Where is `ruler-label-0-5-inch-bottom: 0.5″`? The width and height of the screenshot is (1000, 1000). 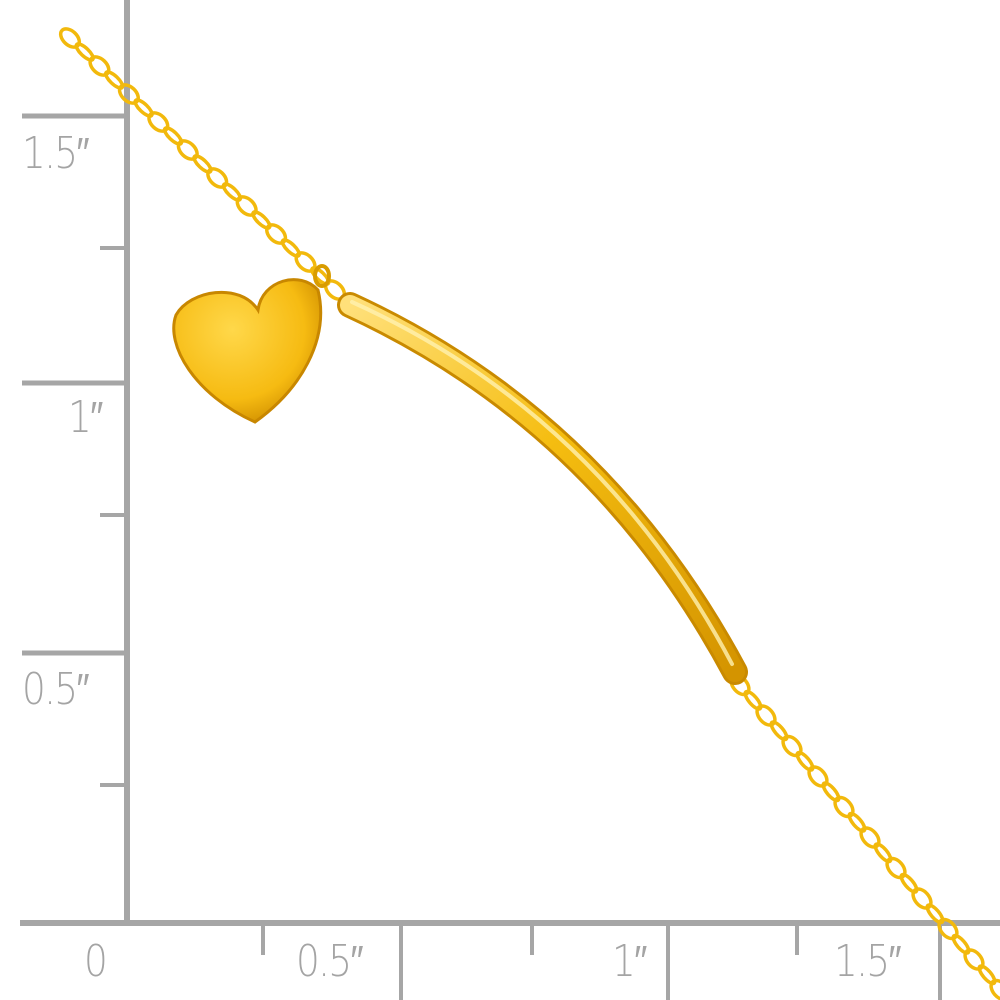 ruler-label-0-5-inch-bottom: 0.5″ is located at coordinates (330, 961).